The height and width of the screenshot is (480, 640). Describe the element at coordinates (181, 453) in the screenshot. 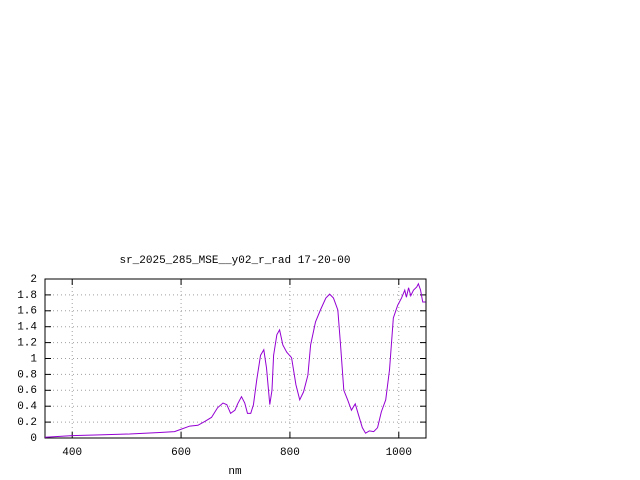

I see `x-tick-label: 600` at that location.